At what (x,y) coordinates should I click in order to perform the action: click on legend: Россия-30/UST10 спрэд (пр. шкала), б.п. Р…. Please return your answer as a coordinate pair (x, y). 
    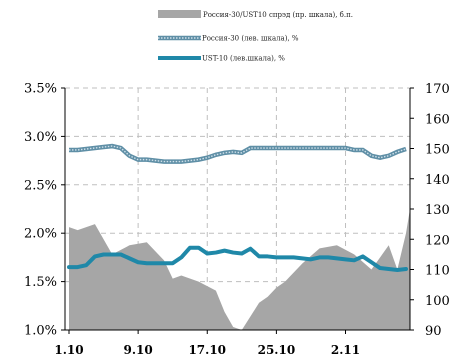
    Looking at the image, I should click on (255, 36).